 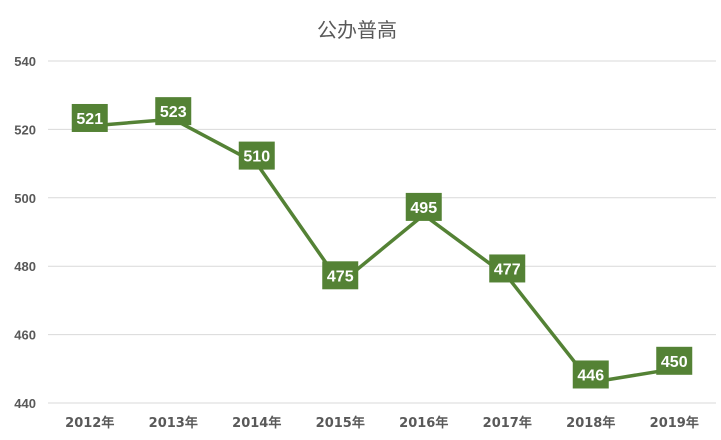 What do you see at coordinates (25, 198) in the screenshot?
I see `y-tick-label: 500` at bounding box center [25, 198].